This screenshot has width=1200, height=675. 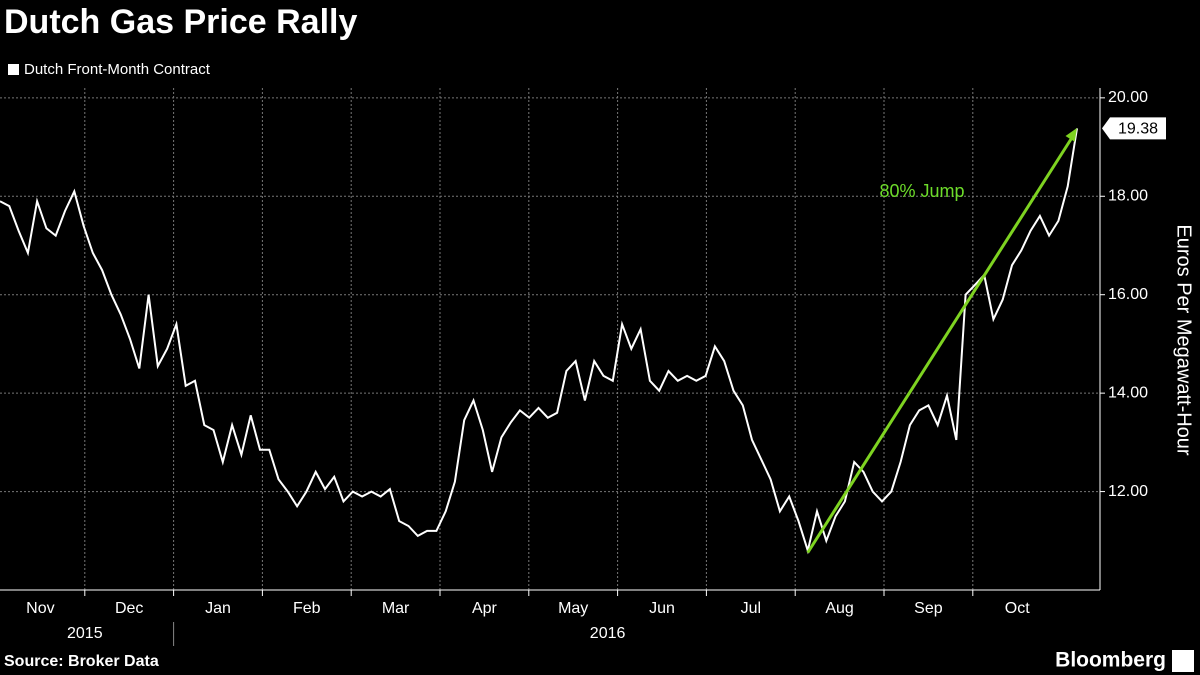 I want to click on x-tick-label: Apr, so click(x=485, y=608).